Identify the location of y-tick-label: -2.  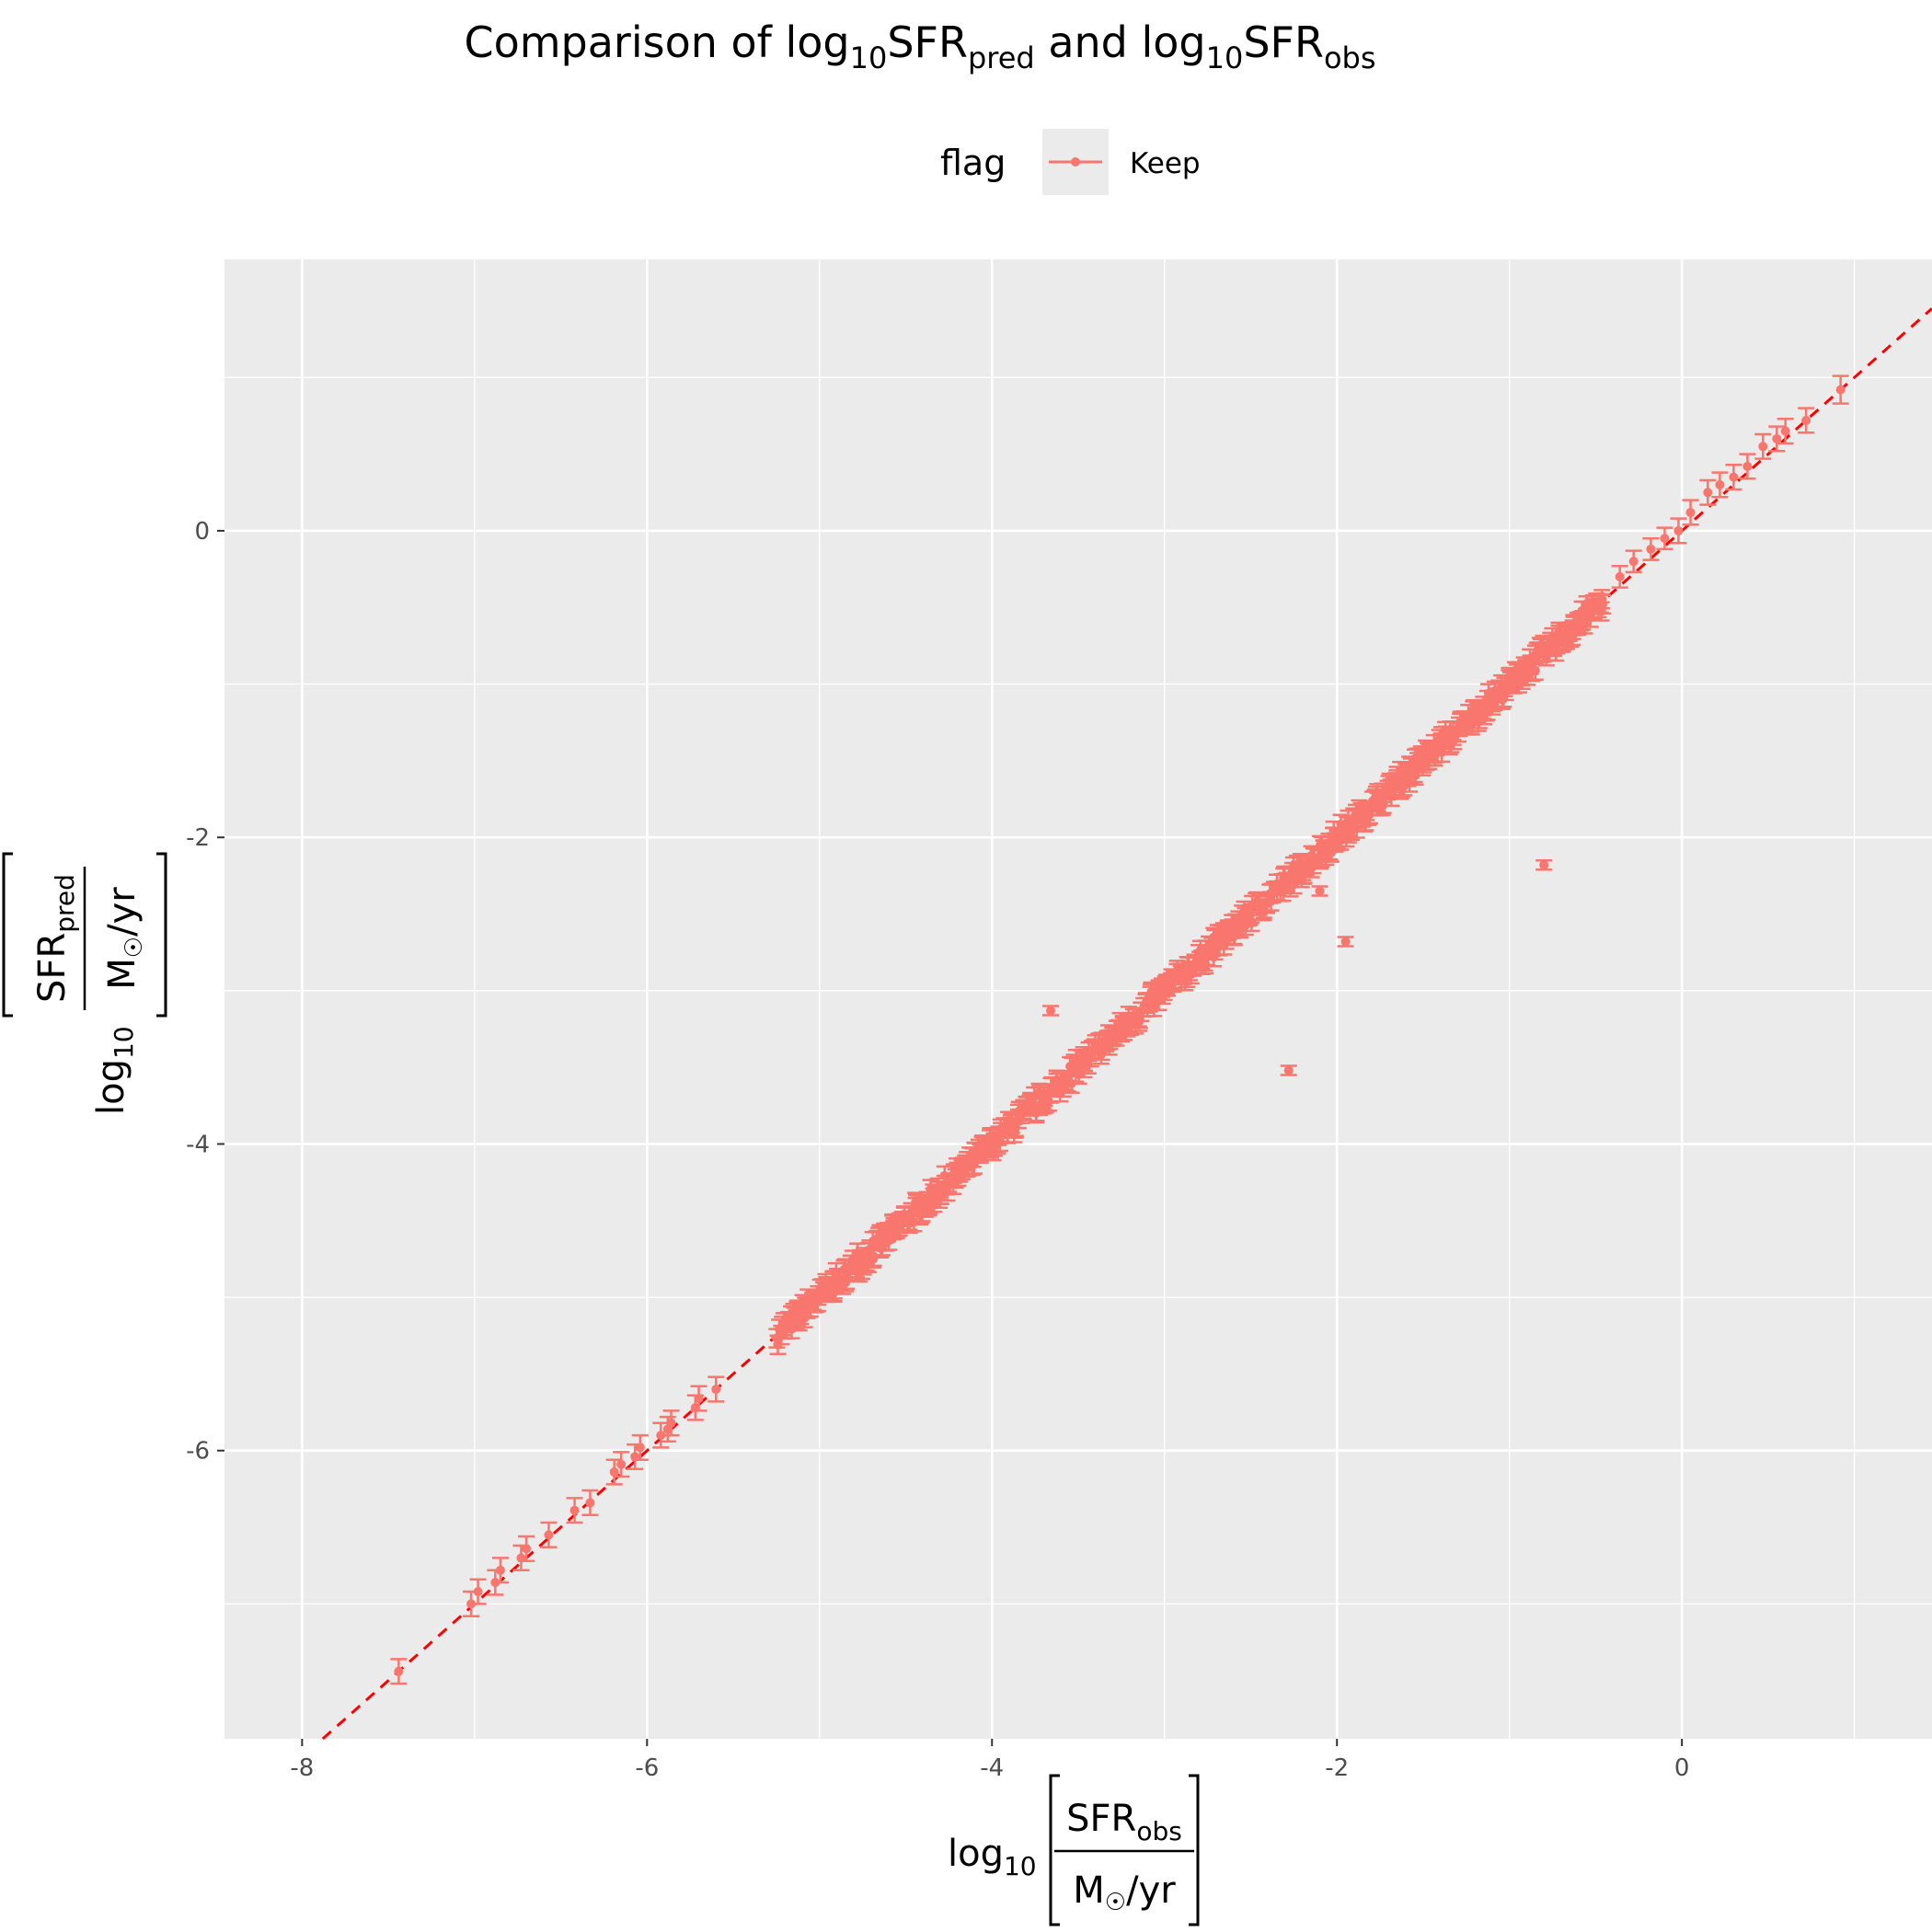
(198, 838).